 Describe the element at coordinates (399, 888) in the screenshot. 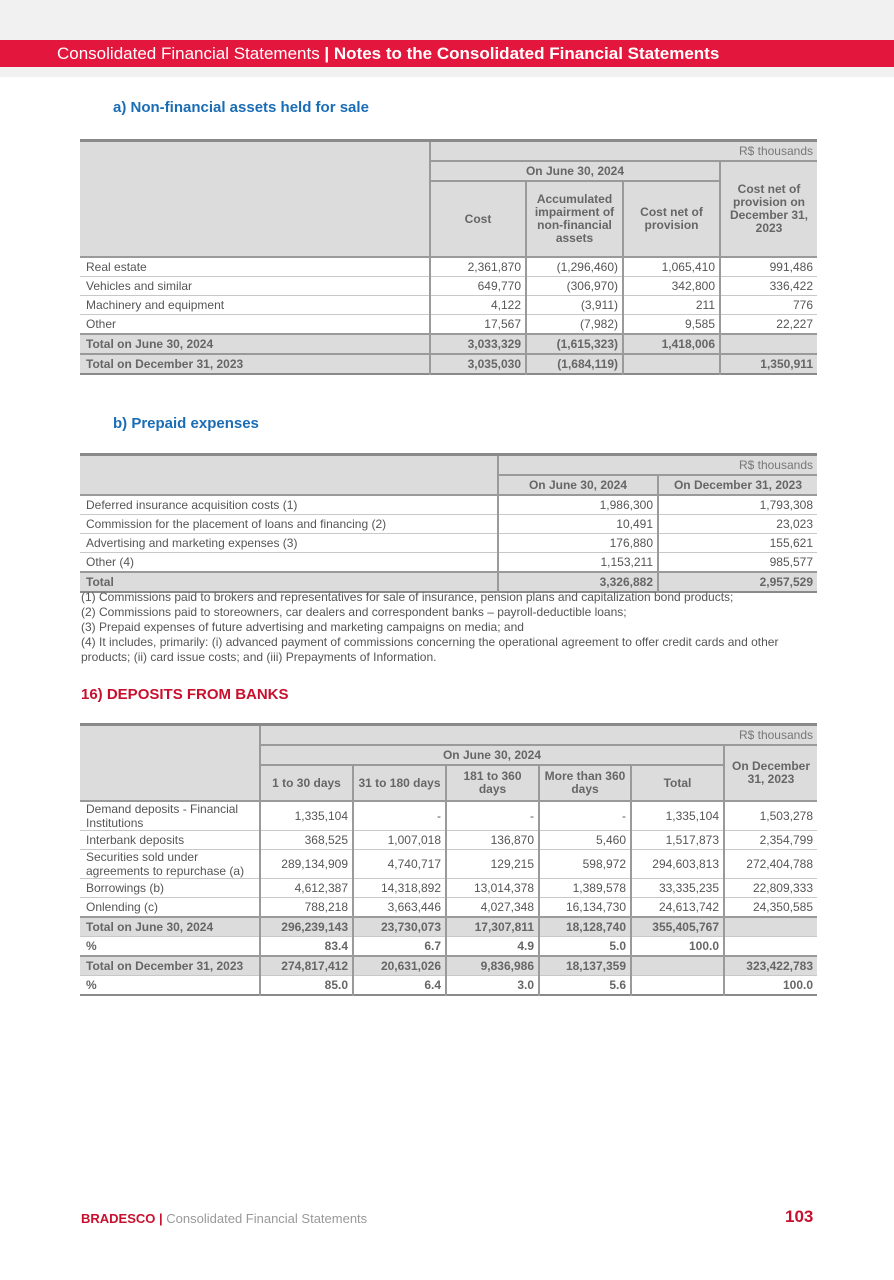

I see `value-cell: 14,318,892` at that location.